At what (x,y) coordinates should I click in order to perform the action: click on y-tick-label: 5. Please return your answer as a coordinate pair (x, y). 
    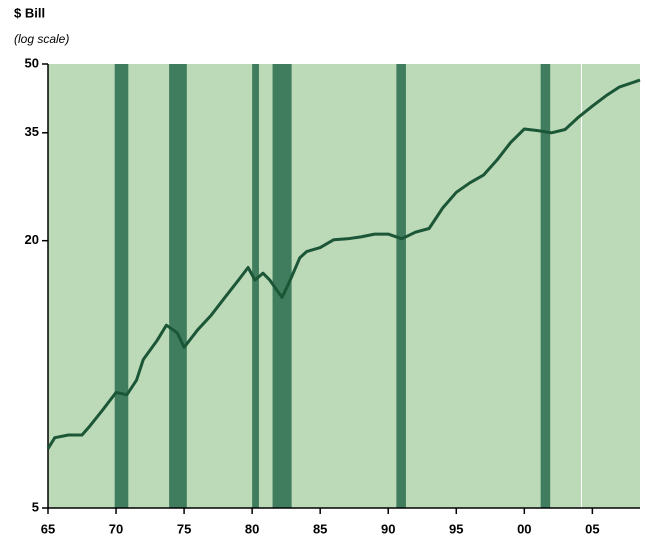
    Looking at the image, I should click on (35, 506).